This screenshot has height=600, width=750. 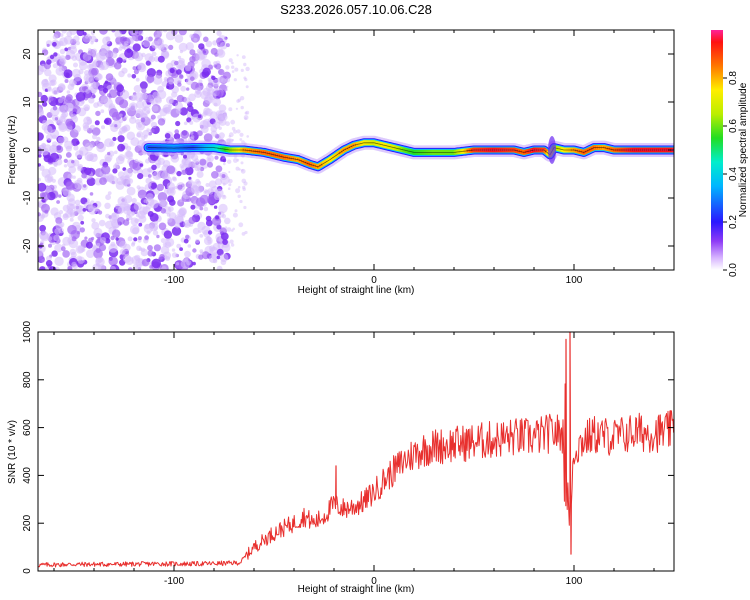 I want to click on y-tick-label: 600, so click(x=27, y=427).